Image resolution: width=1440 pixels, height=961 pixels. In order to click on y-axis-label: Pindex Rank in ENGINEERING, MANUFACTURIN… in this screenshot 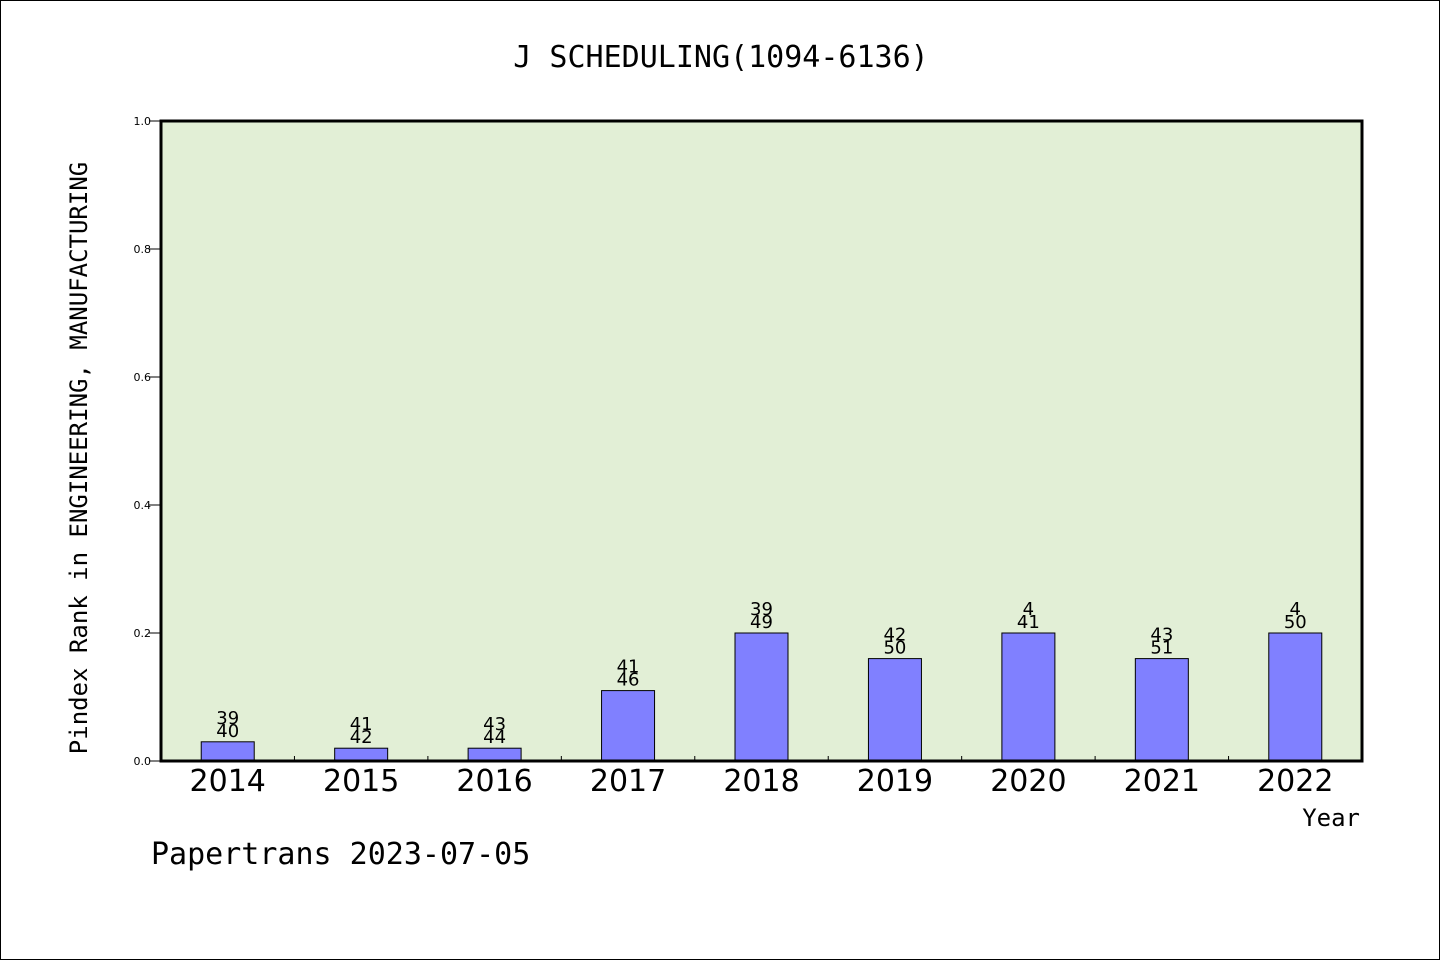, I will do `click(79, 458)`.